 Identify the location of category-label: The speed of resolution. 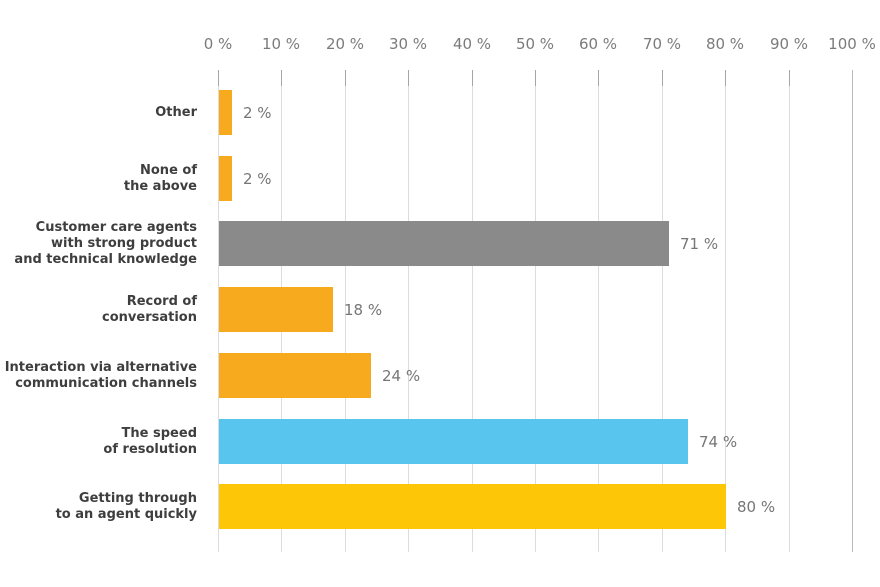
(150, 441).